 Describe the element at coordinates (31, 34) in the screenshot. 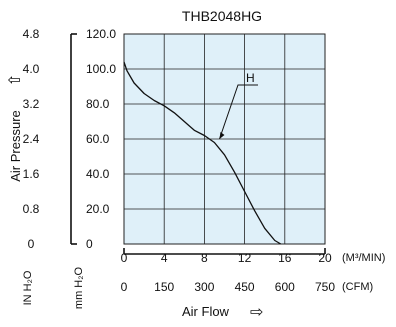

I see `y-secondary-tick-label: 4.8` at that location.